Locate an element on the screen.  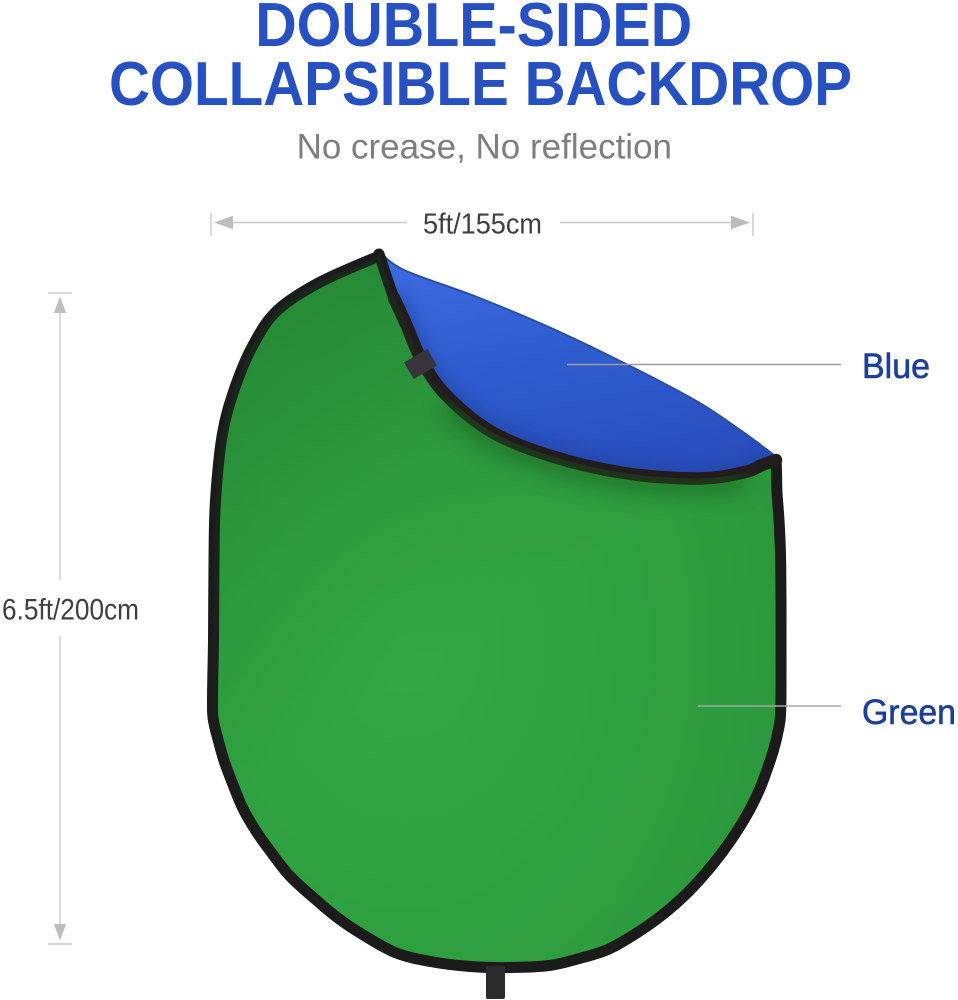
svg-text: 6.5ft/200cm is located at coordinates (70, 610).